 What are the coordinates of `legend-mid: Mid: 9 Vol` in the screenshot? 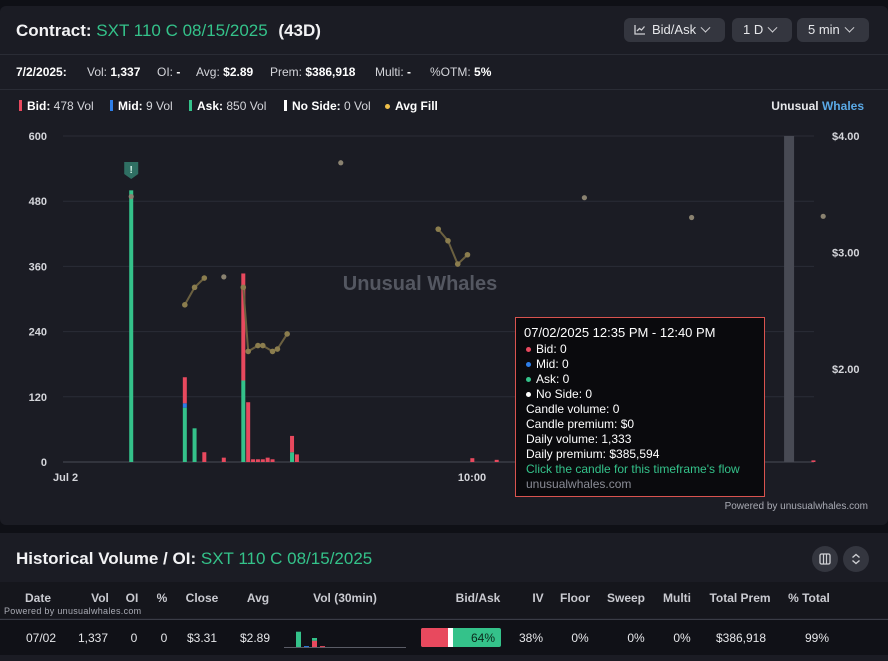 It's located at (141, 106).